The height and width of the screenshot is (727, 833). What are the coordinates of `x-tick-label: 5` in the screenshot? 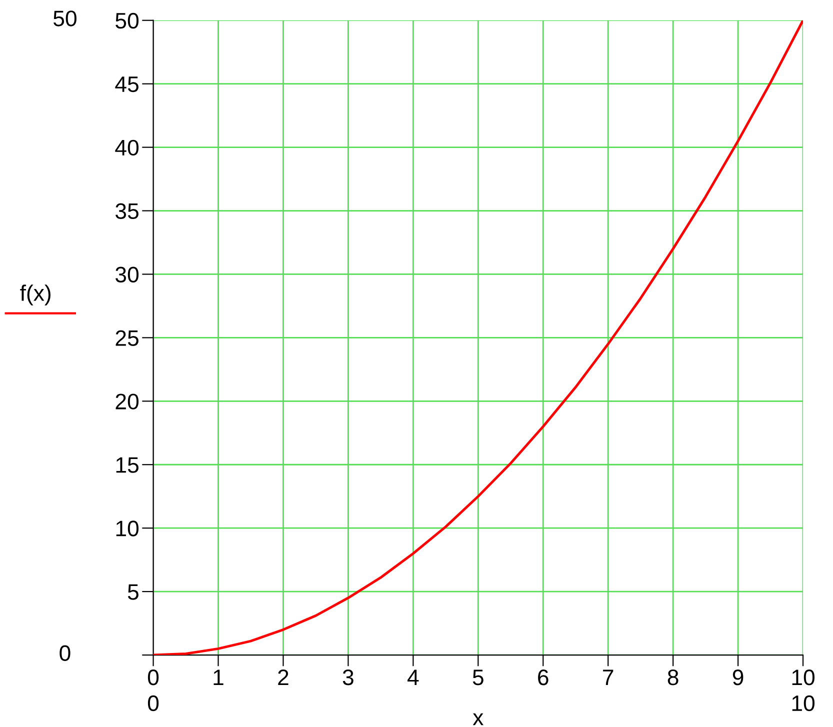 It's located at (478, 678).